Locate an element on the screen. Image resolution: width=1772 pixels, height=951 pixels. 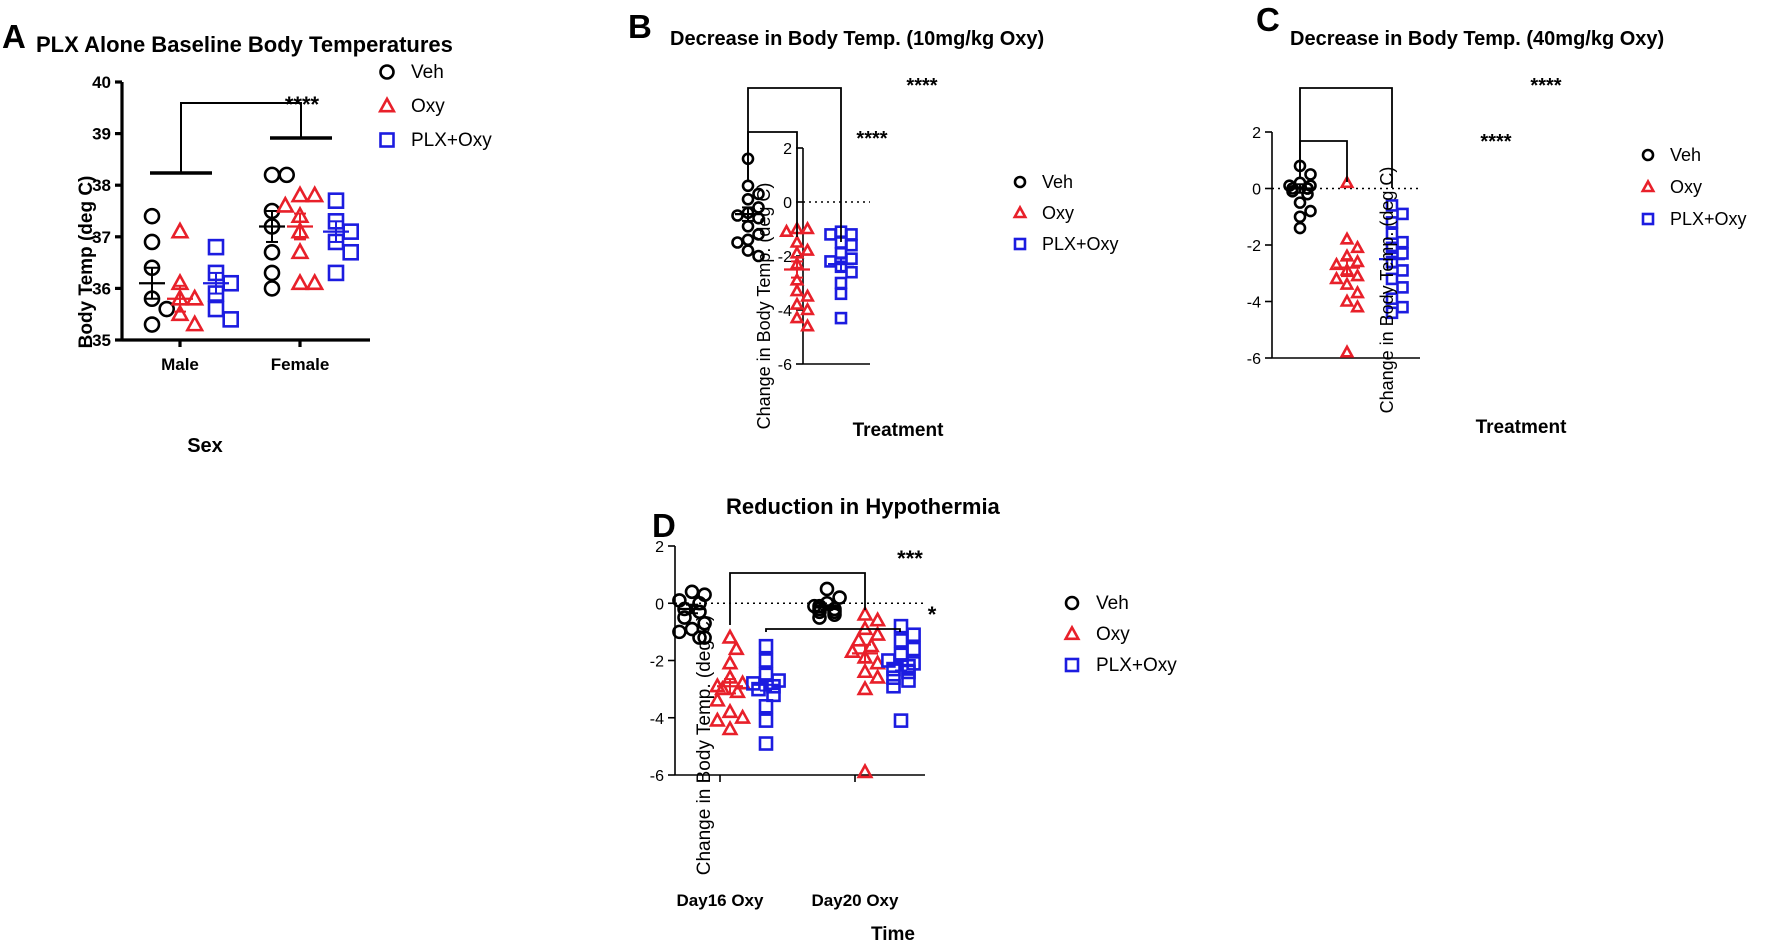
plot-area-d: -6 -4 -2 0 2 Day16 Oxy Day20 Oxy is located at coordinates (787, 724).